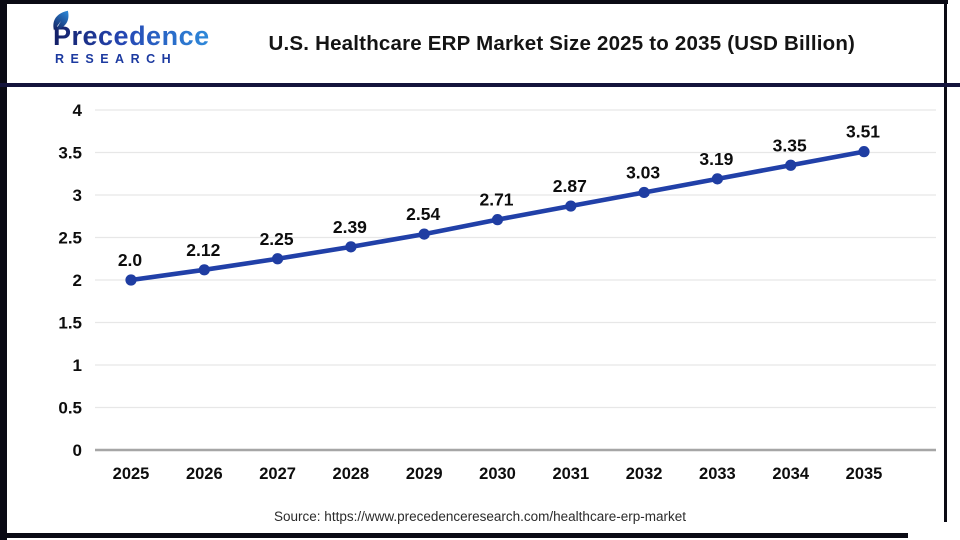 This screenshot has height=540, width=960. What do you see at coordinates (61, 20) in the screenshot?
I see `leaf-icon` at bounding box center [61, 20].